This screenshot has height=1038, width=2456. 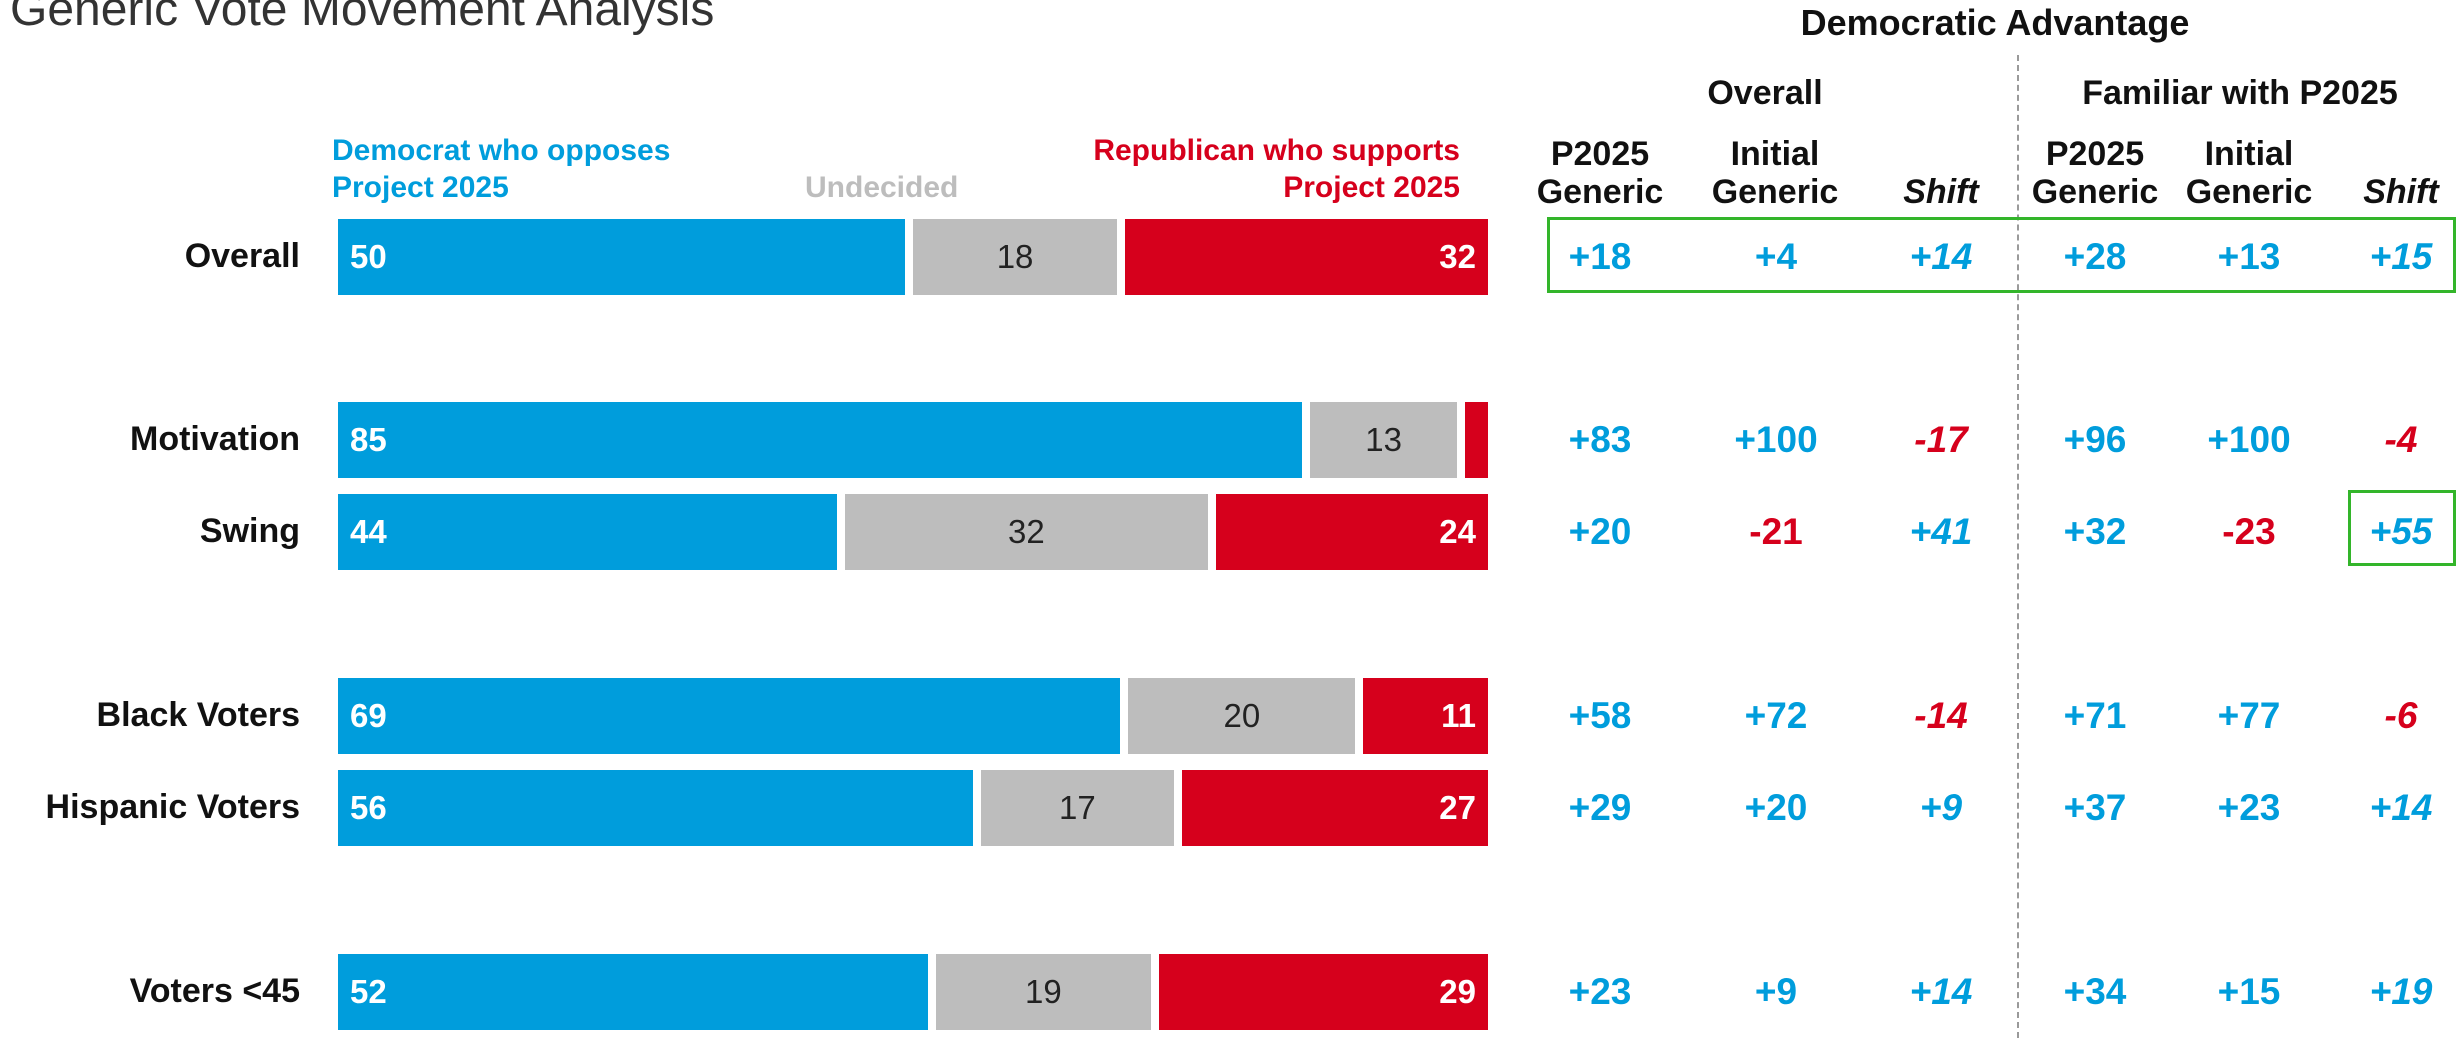 What do you see at coordinates (2095, 173) in the screenshot?
I see `col-header-familiar-p2025-generic: P2025 Generic` at bounding box center [2095, 173].